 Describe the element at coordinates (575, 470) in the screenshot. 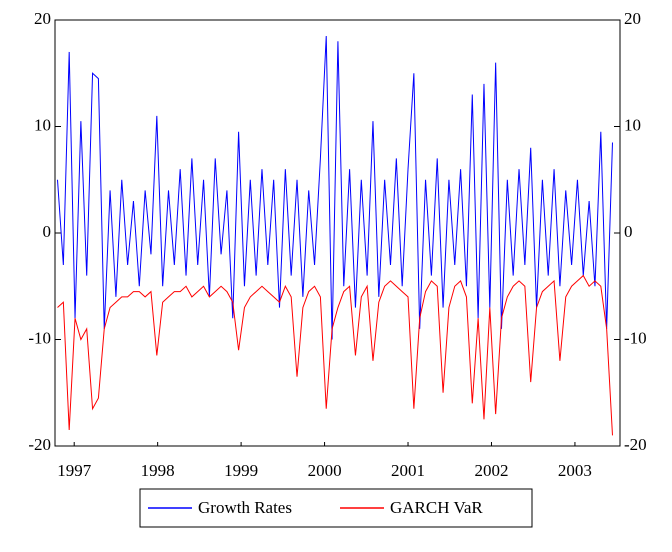

I see `x-tick-label: 2003` at that location.